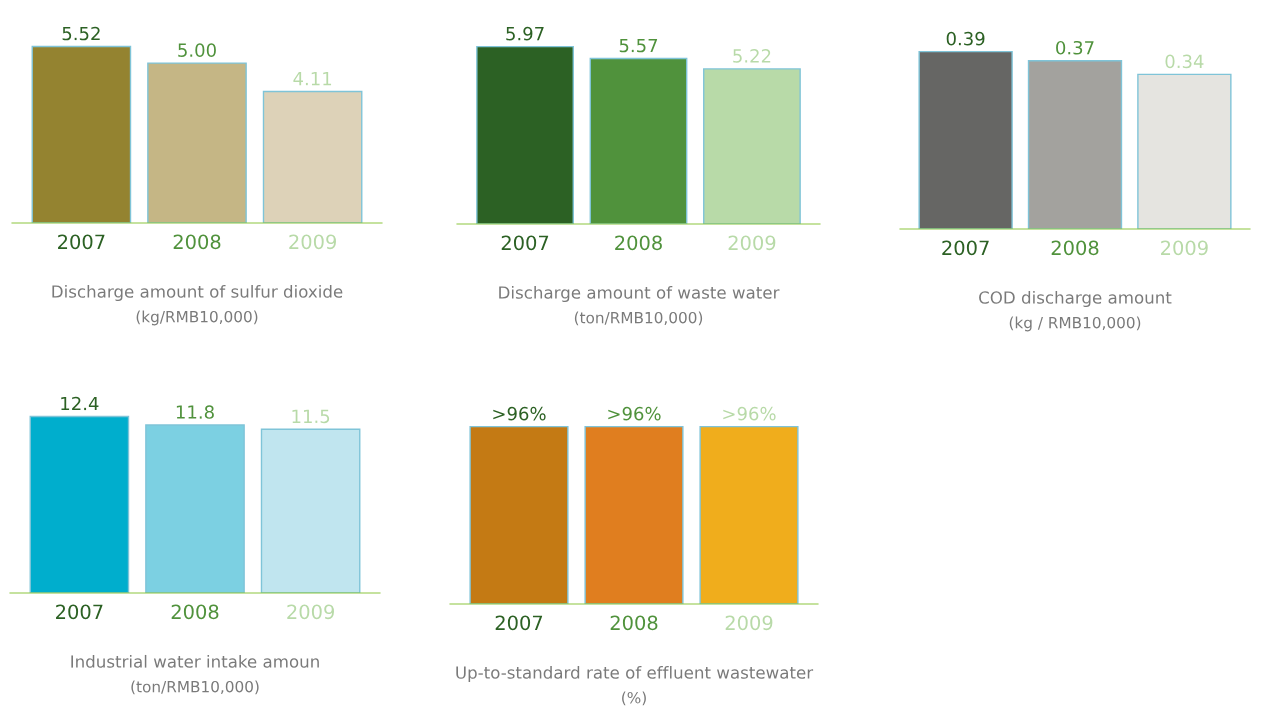  Describe the element at coordinates (635, 674) in the screenshot. I see `text: Up-to-standard rate of effluent wastewater` at that location.